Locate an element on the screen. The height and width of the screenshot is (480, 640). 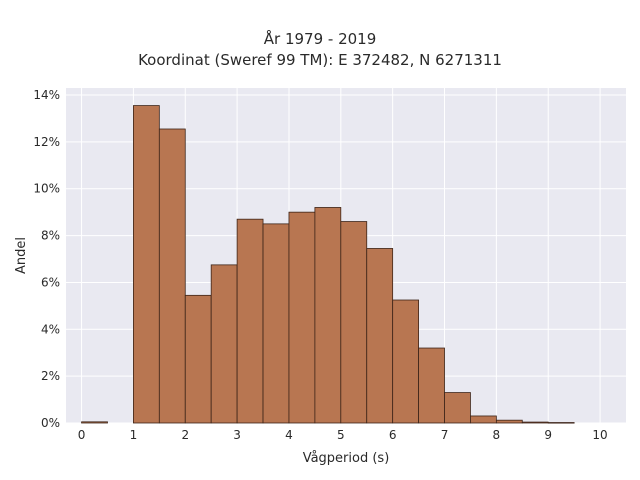
y-tick-label: 10% is located at coordinates (46, 189).